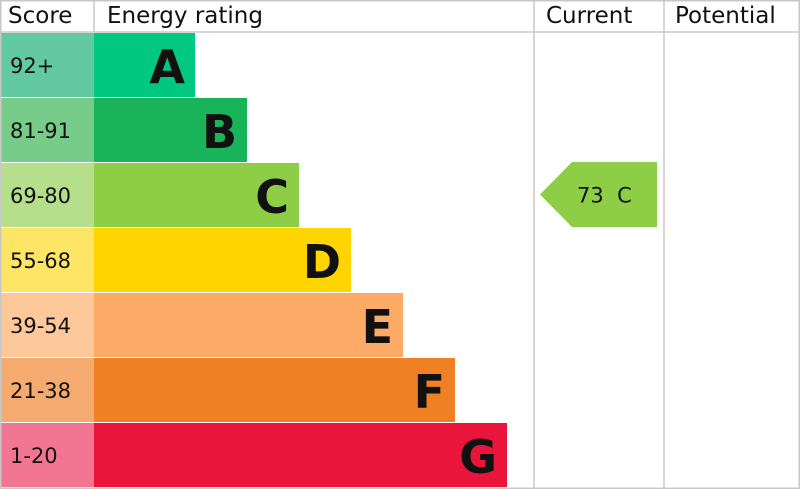 The height and width of the screenshot is (489, 800). Describe the element at coordinates (40, 16) in the screenshot. I see `score-header: Score` at that location.